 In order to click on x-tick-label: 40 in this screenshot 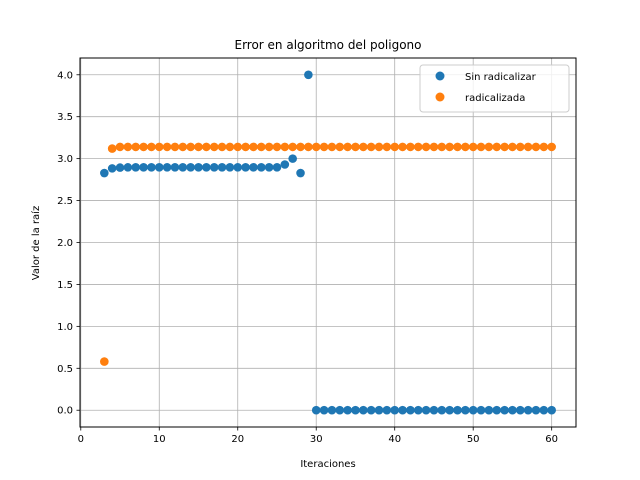, I will do `click(394, 439)`.